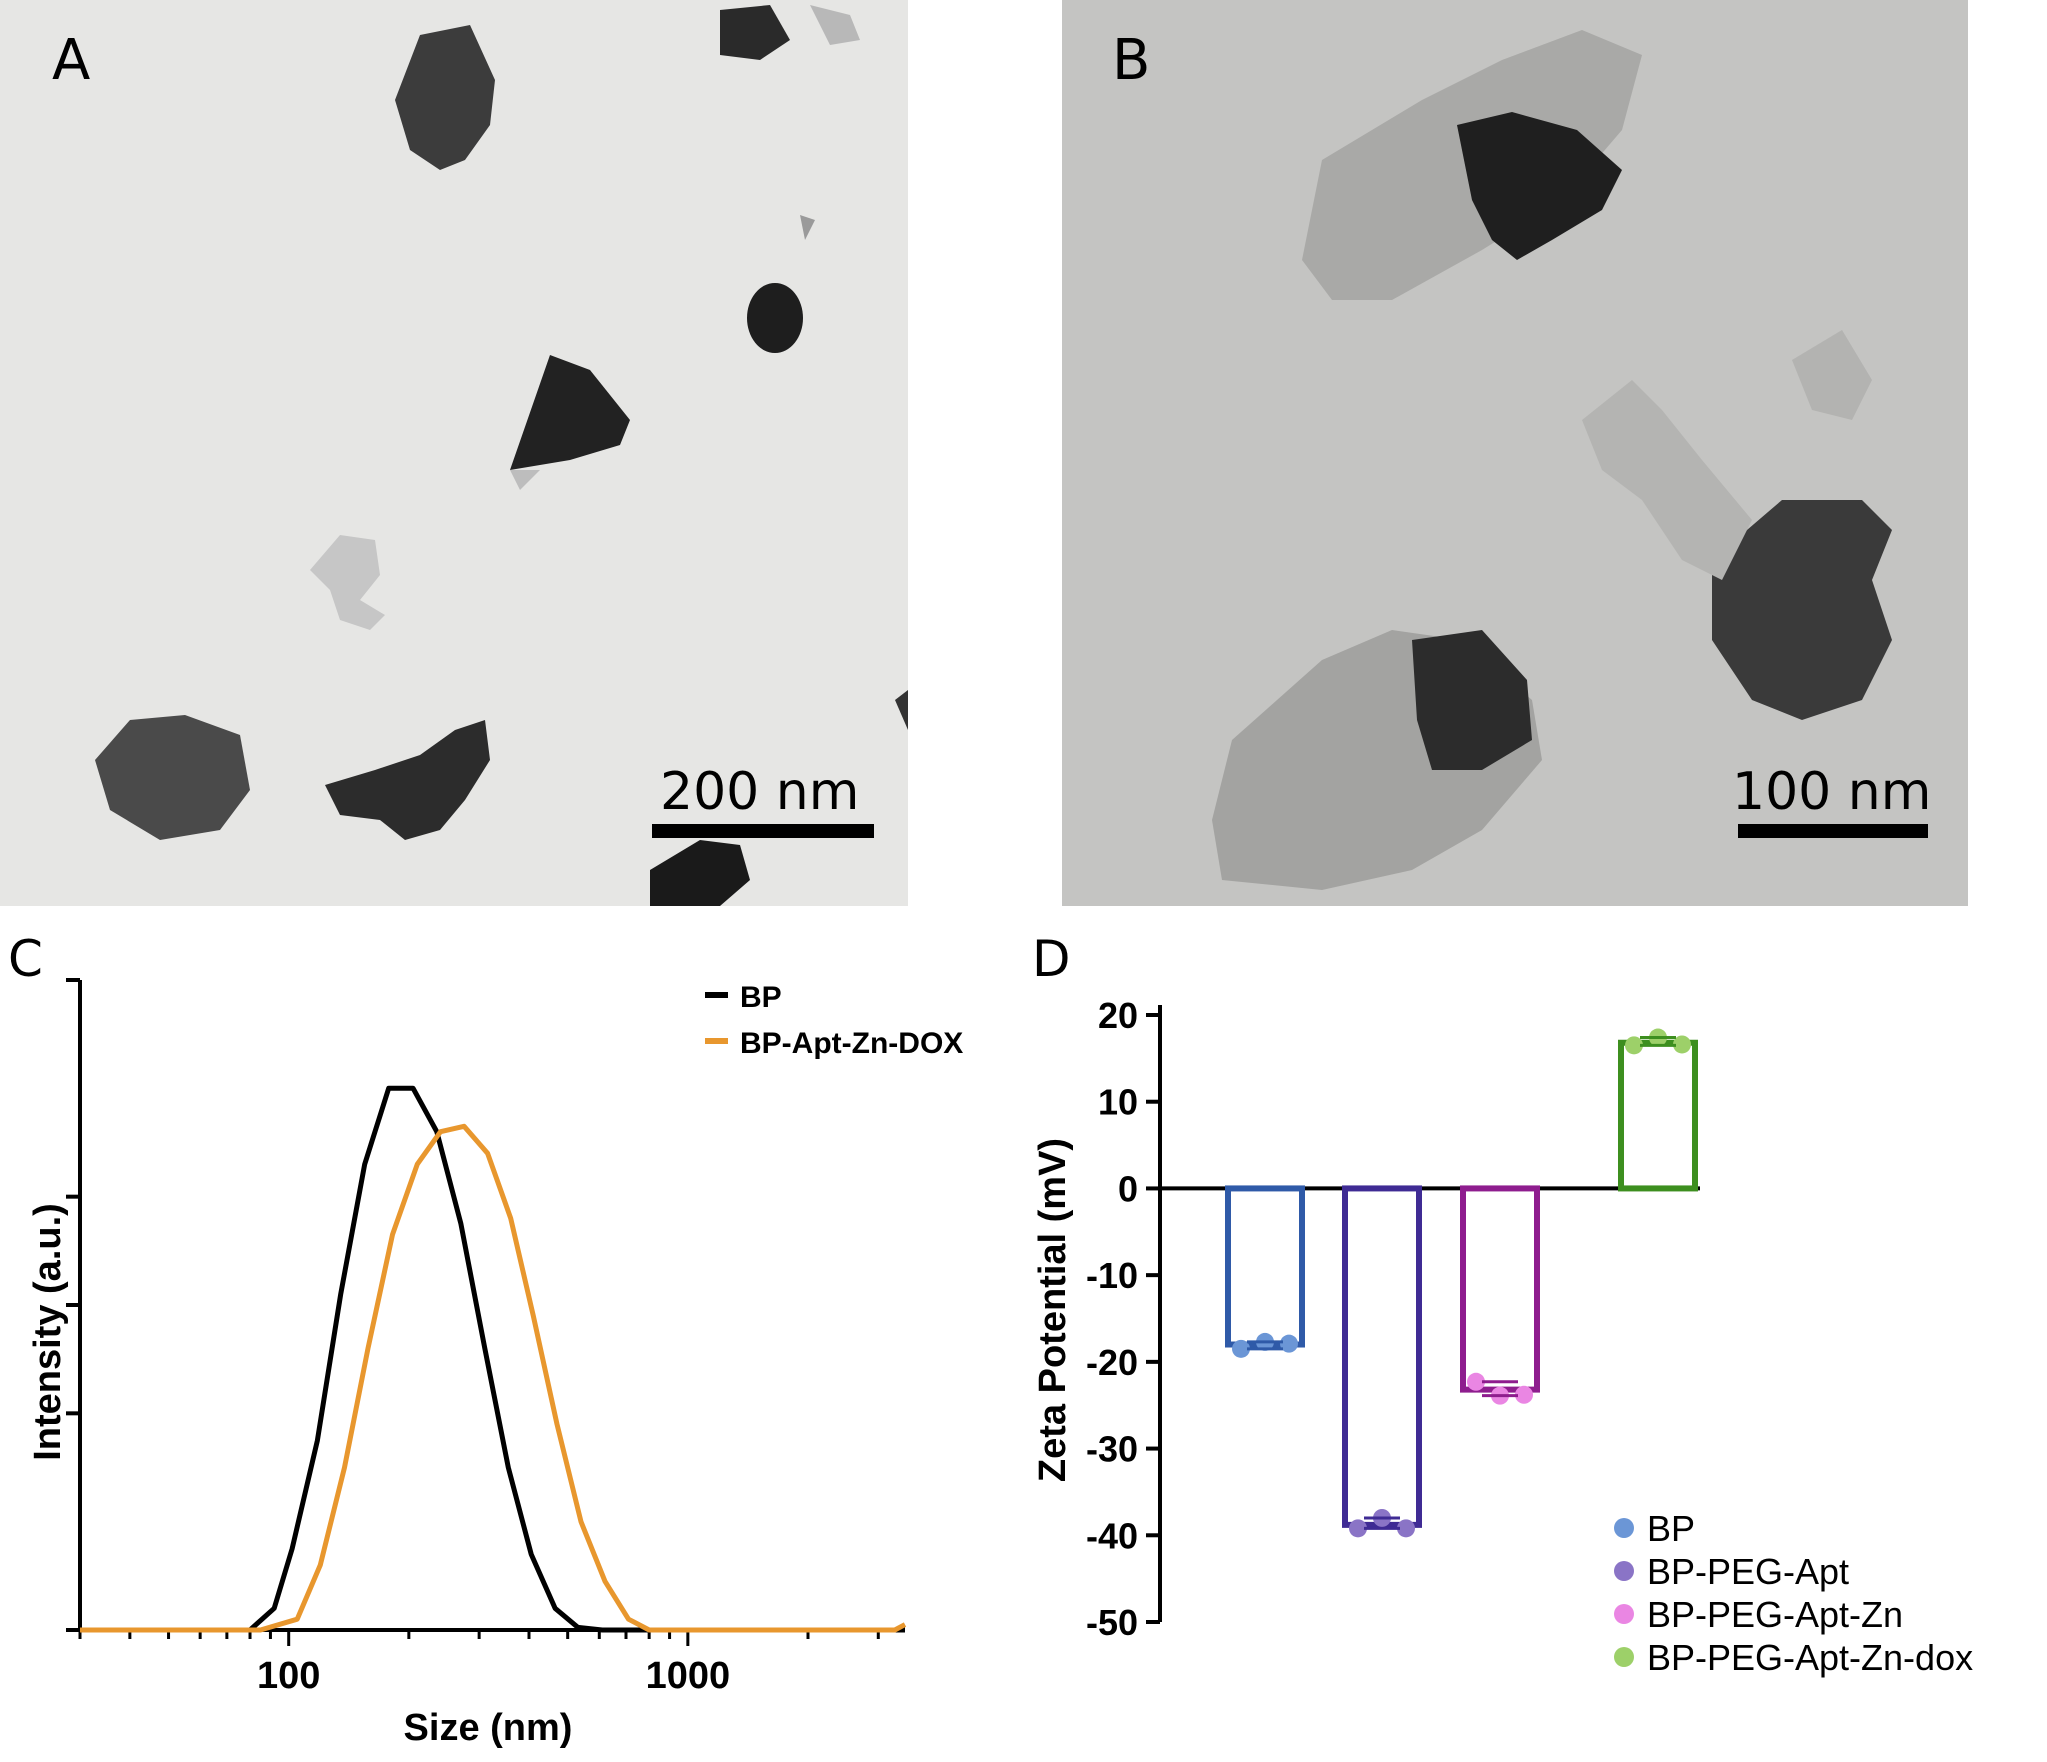  Describe the element at coordinates (1053, 1310) in the screenshot. I see `y-axis-label: Zeta Potential (mV)` at that location.